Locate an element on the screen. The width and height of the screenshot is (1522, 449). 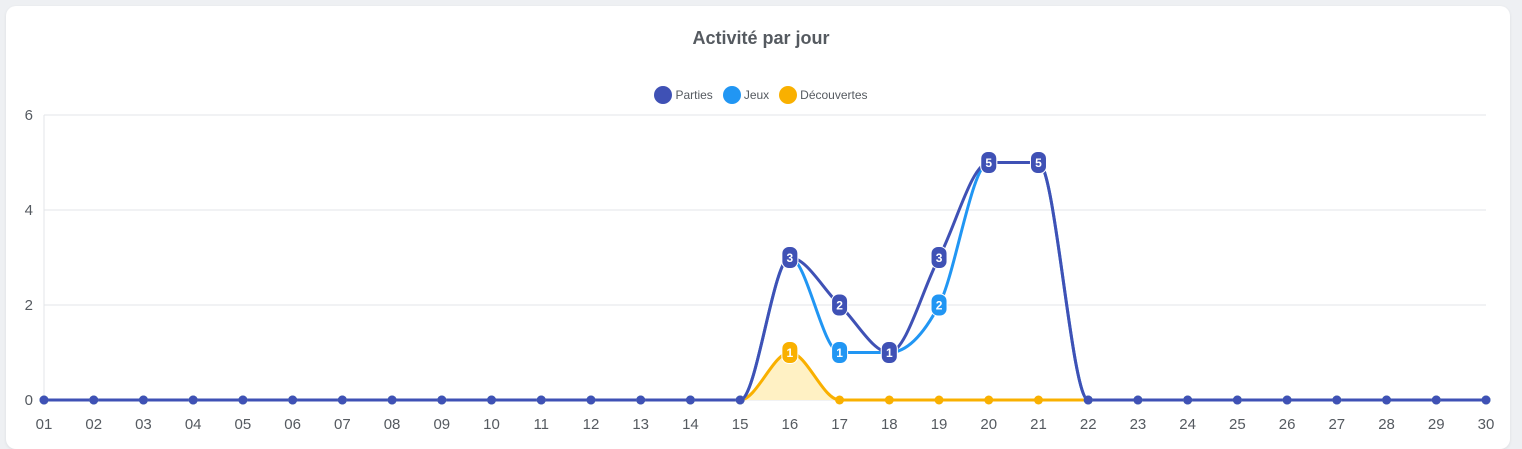
x-tick-label: 04 is located at coordinates (193, 424).